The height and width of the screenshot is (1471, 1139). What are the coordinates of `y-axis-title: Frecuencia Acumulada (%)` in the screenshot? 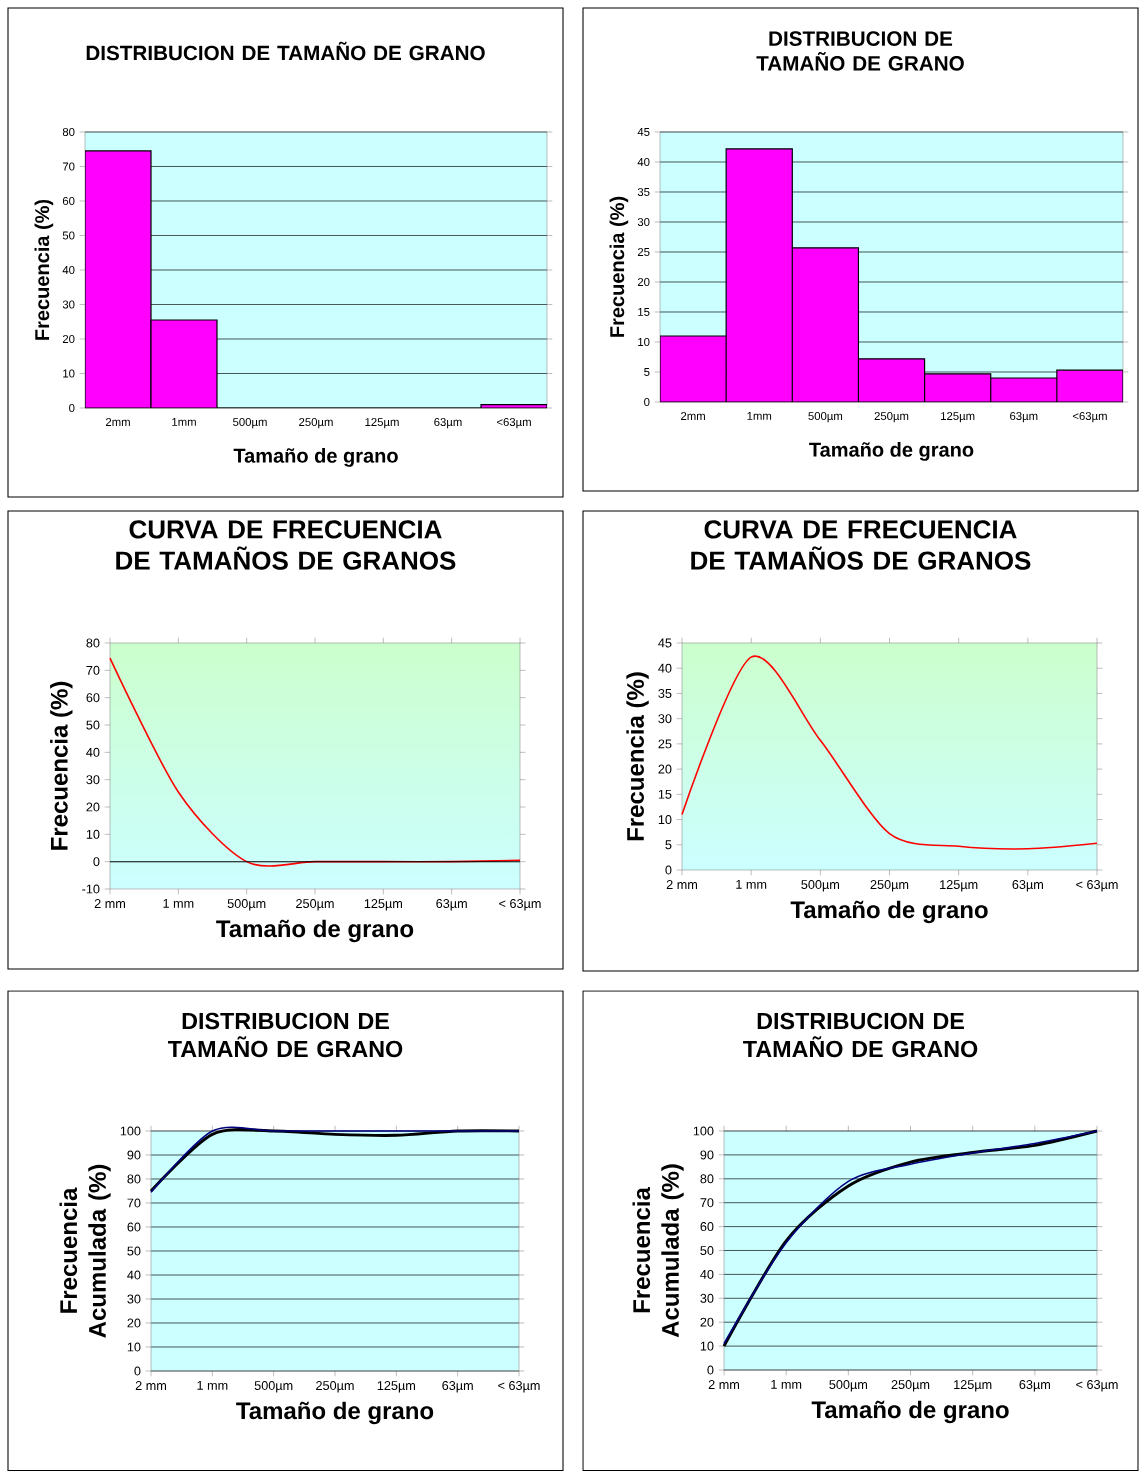 It's located at (658, 1251).